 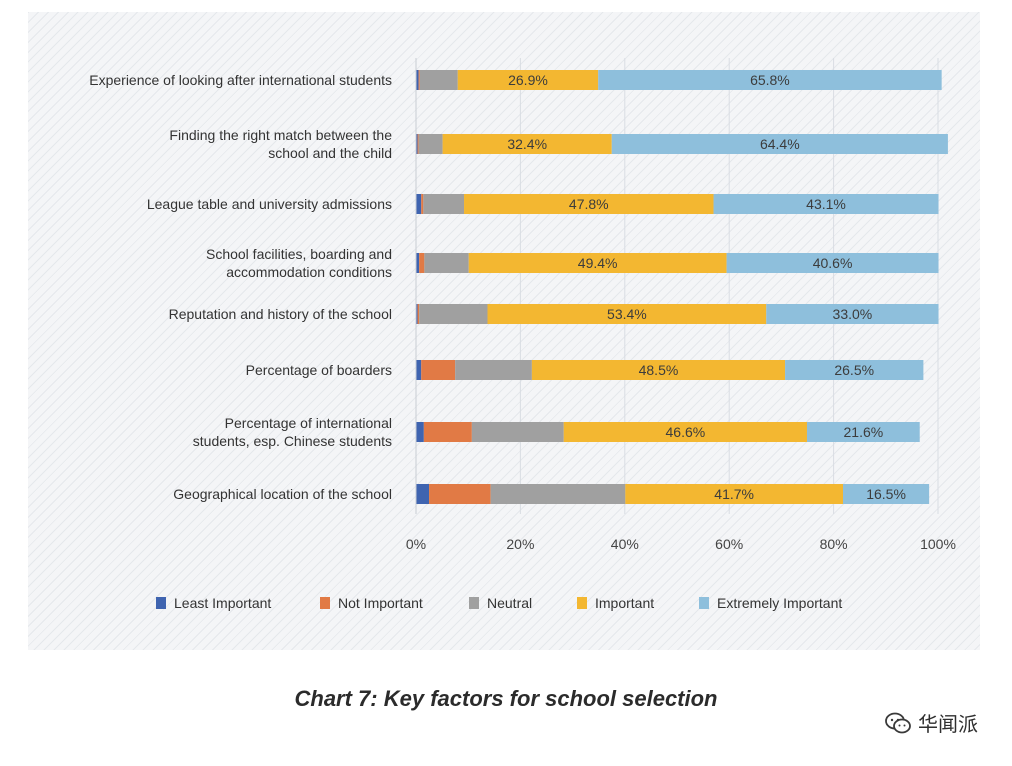 I want to click on data-label: 43.1%, so click(x=826, y=204).